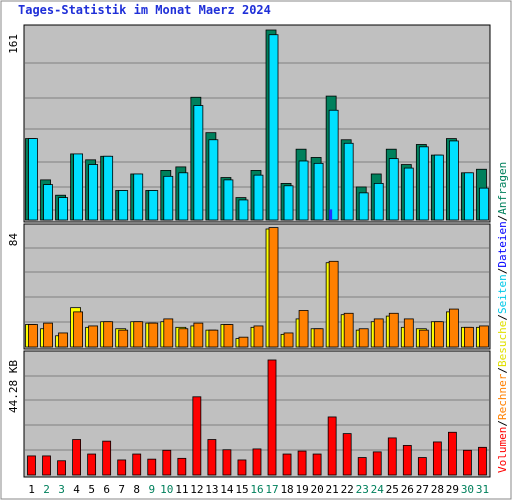 The image size is (512, 500). I want to click on y-axis-max-label-visits: 84, so click(13, 240).